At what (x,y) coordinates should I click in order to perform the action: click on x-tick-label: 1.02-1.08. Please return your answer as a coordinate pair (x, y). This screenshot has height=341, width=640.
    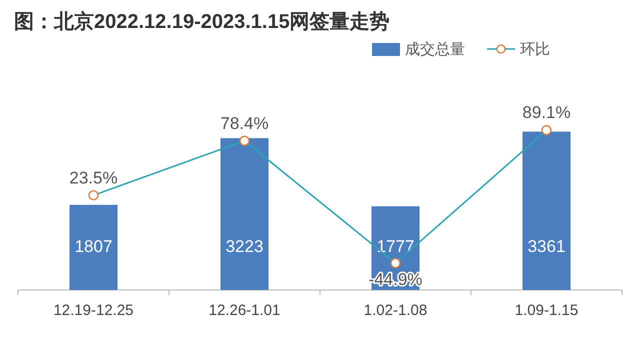
    Looking at the image, I should click on (396, 310).